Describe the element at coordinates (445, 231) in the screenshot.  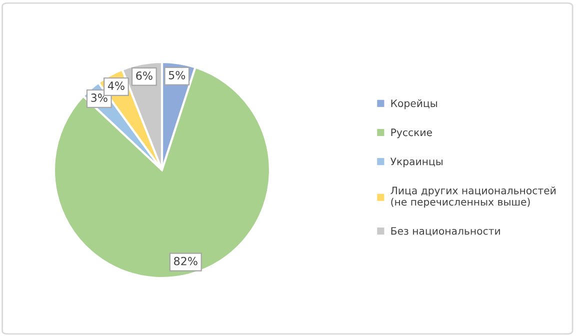
I see `legend-label: Без национальности` at that location.